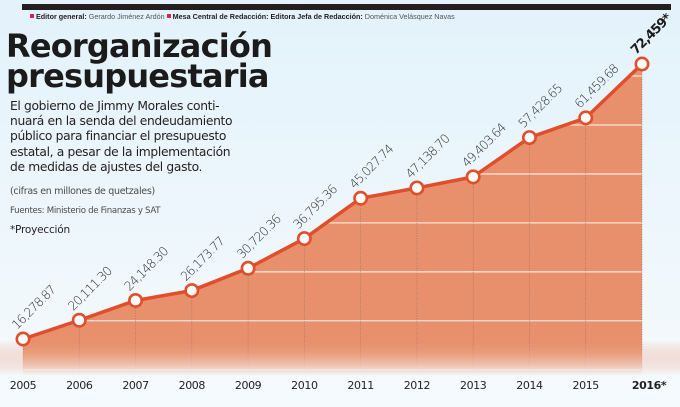 Image resolution: width=680 pixels, height=407 pixels. I want to click on credit-name: Doménica Velásquez Navas, so click(409, 16).